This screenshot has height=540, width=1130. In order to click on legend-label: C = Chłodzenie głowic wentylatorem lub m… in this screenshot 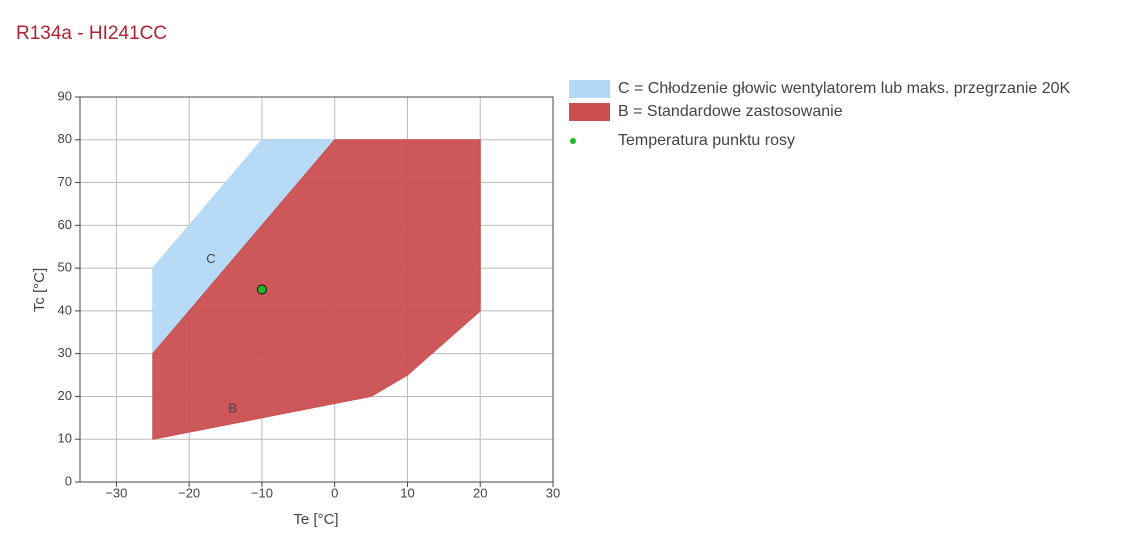, I will do `click(844, 88)`.